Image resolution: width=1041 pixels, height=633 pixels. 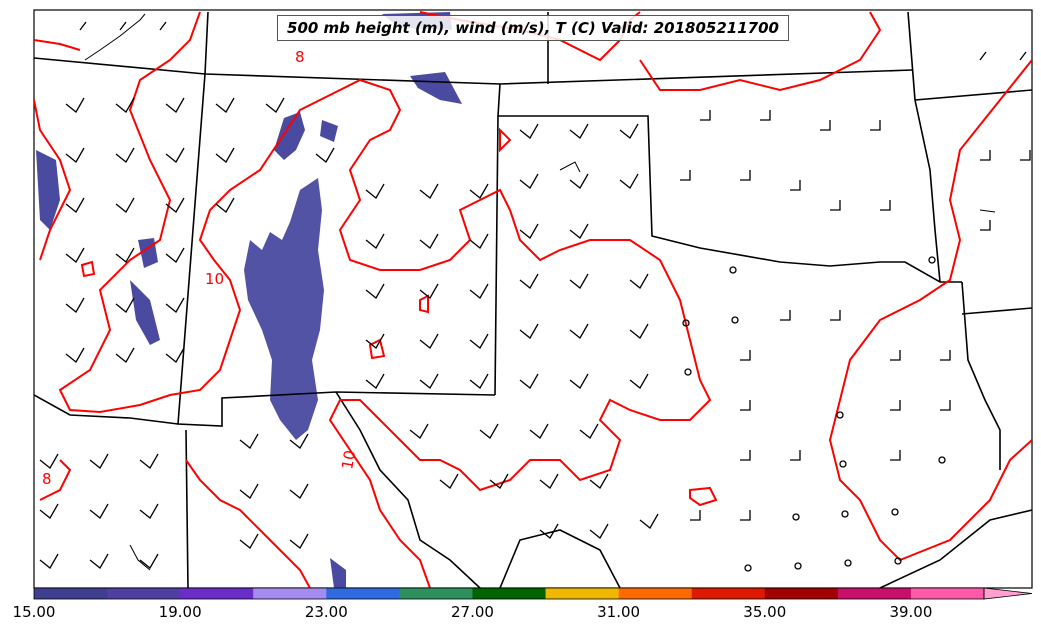 What do you see at coordinates (814, 414) in the screenshot?
I see `calm-wind-circles` at bounding box center [814, 414].